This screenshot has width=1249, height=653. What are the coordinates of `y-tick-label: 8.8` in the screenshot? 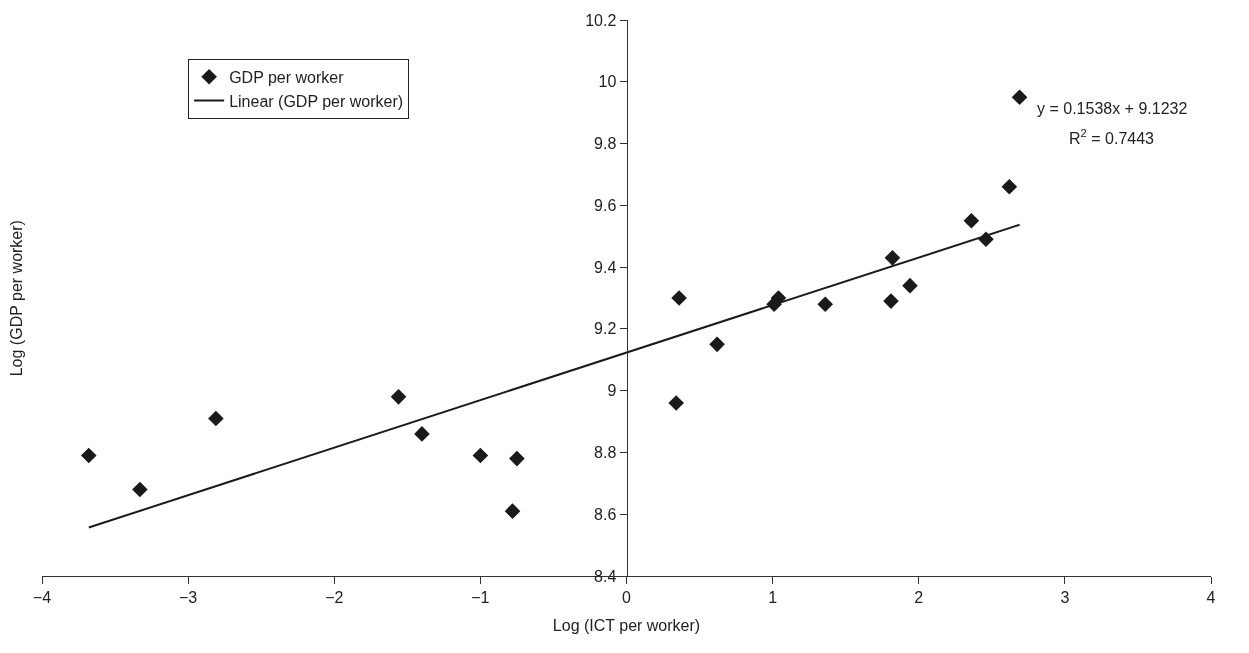 It's located at (605, 453).